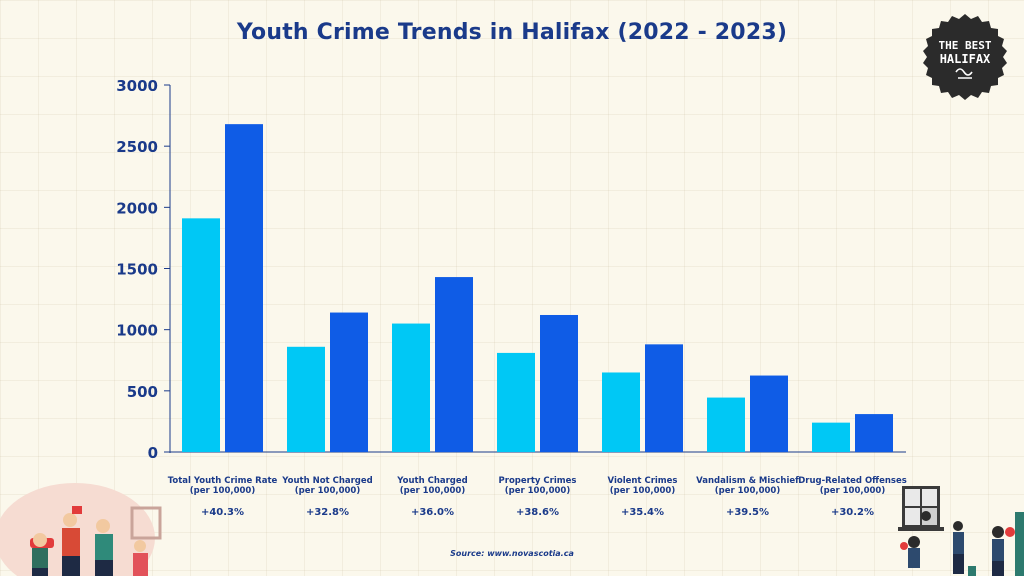  Describe the element at coordinates (142, 392) in the screenshot. I see `y-tick-label: 500` at that location.